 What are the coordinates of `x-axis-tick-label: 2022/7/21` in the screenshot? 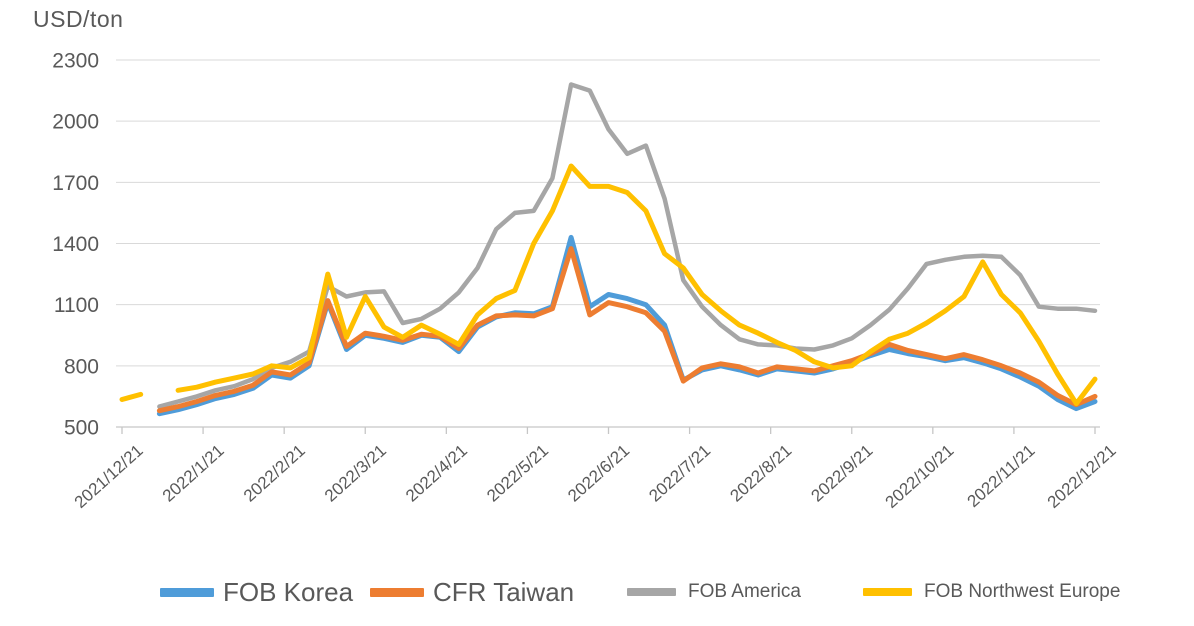 It's located at (679, 473).